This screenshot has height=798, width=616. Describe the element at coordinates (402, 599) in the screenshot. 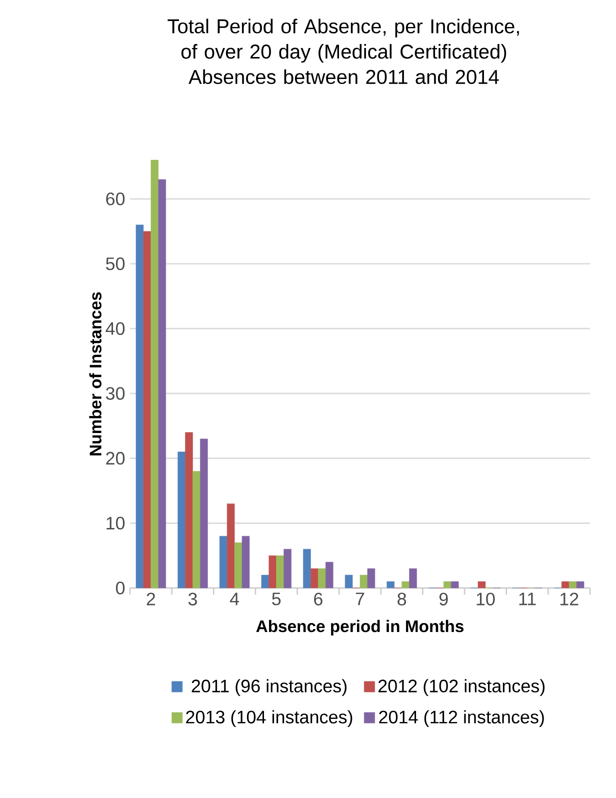

I see `x-tick-label: 8` at that location.